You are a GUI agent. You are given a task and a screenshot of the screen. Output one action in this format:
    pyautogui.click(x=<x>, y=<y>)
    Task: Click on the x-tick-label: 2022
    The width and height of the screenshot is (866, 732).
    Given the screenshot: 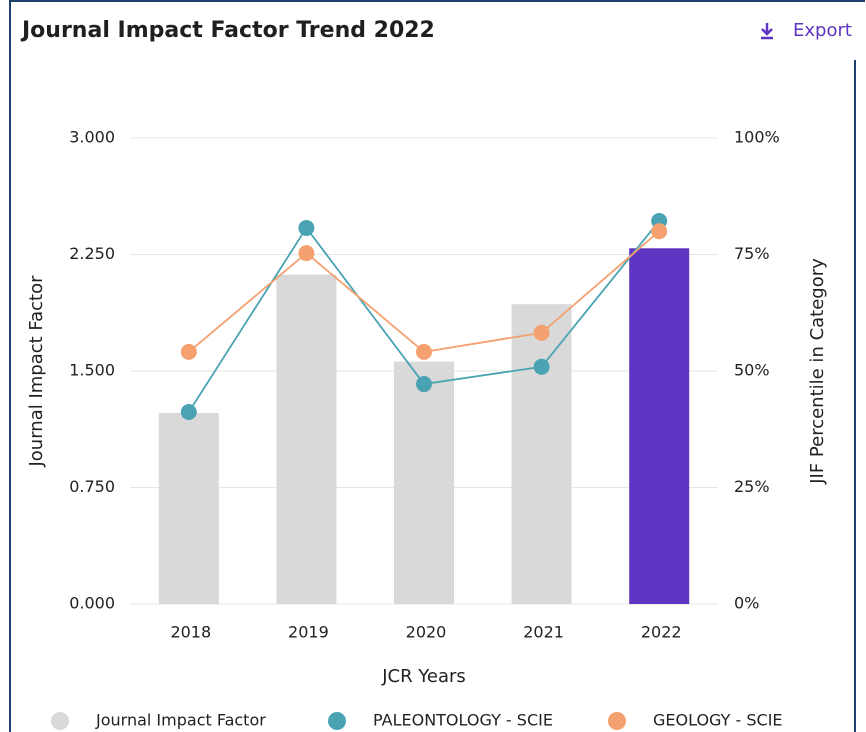 What is the action you would take?
    pyautogui.click(x=661, y=632)
    